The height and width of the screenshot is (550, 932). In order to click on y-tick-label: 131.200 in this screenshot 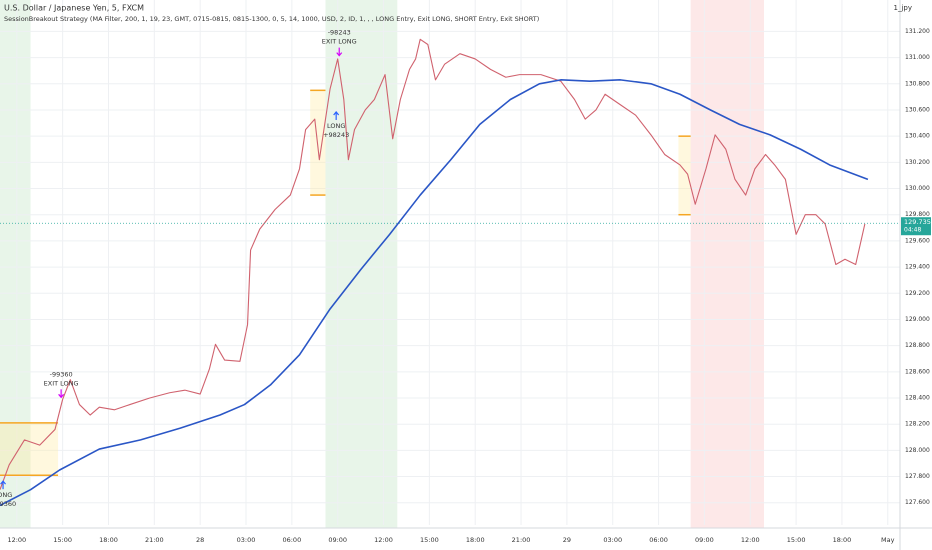, I will do `click(917, 31)`.